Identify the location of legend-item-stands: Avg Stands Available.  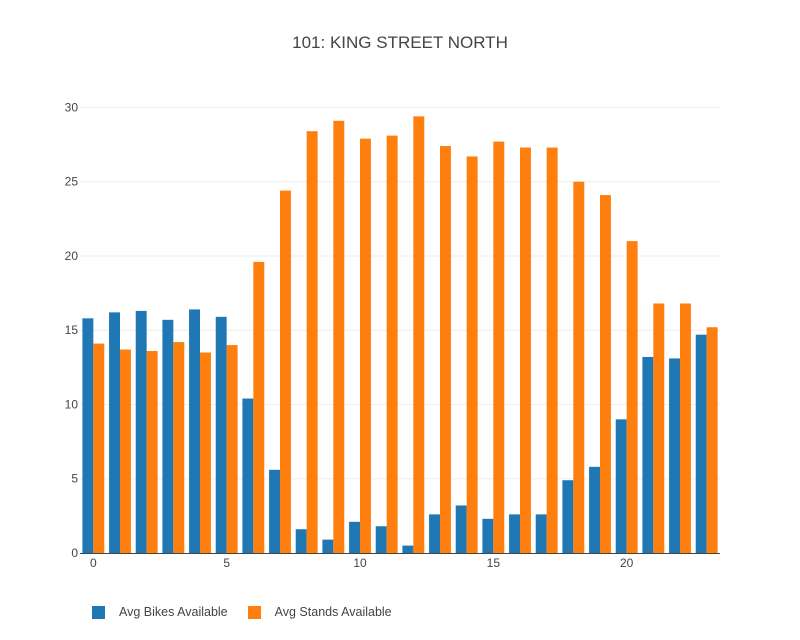
(319, 612).